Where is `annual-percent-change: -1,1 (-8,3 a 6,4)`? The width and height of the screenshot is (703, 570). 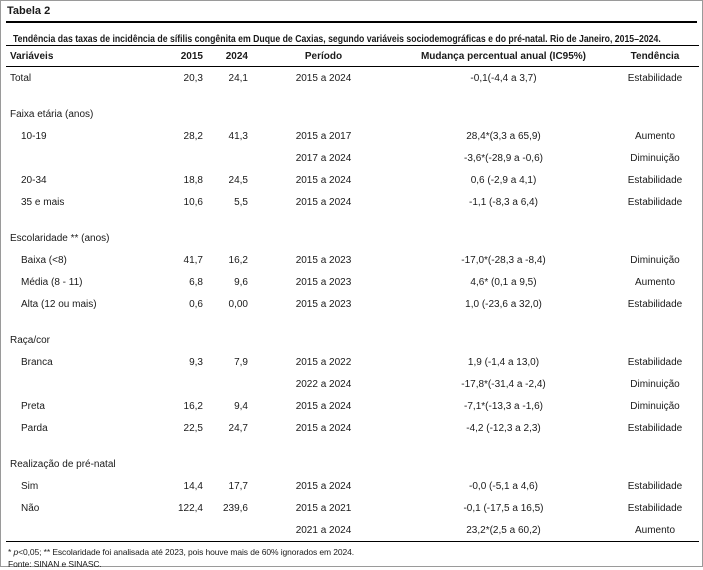
annual-percent-change: -1,1 (-8,3 a 6,4) is located at coordinates (503, 202).